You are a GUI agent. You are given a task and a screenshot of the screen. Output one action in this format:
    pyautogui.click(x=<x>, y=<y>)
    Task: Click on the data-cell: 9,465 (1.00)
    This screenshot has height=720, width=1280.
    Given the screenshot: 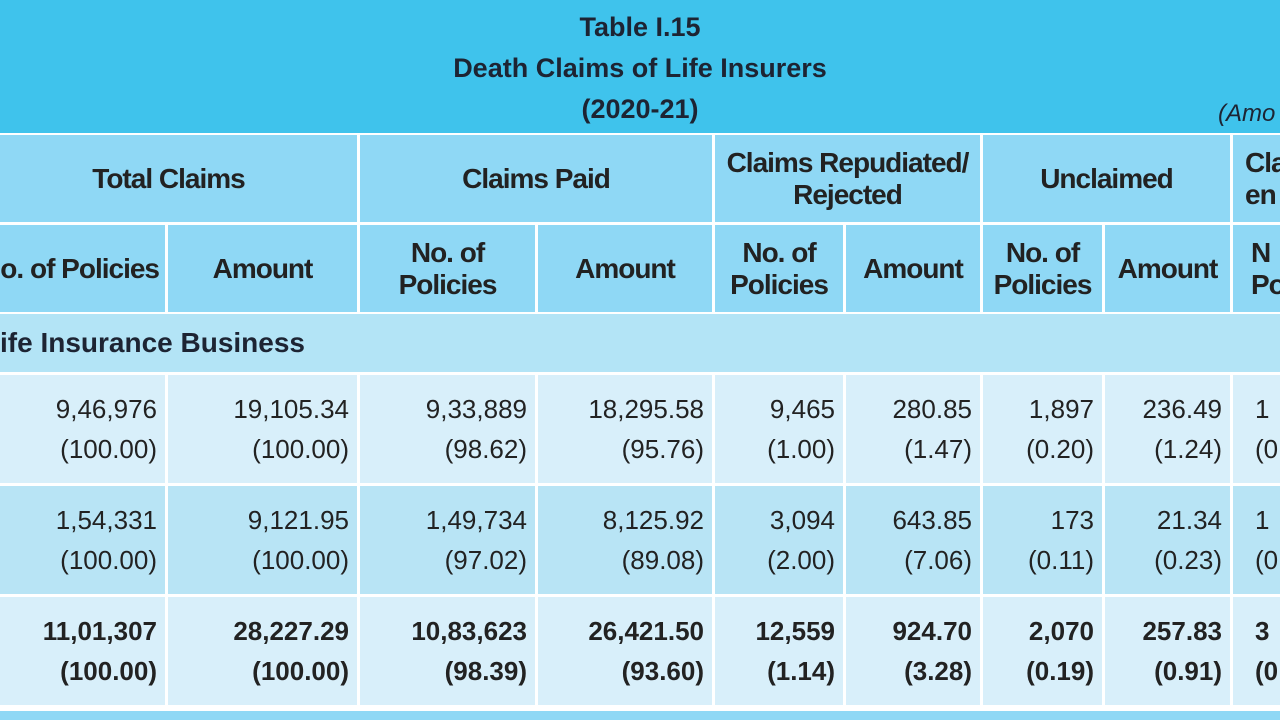 What is the action you would take?
    pyautogui.click(x=779, y=429)
    